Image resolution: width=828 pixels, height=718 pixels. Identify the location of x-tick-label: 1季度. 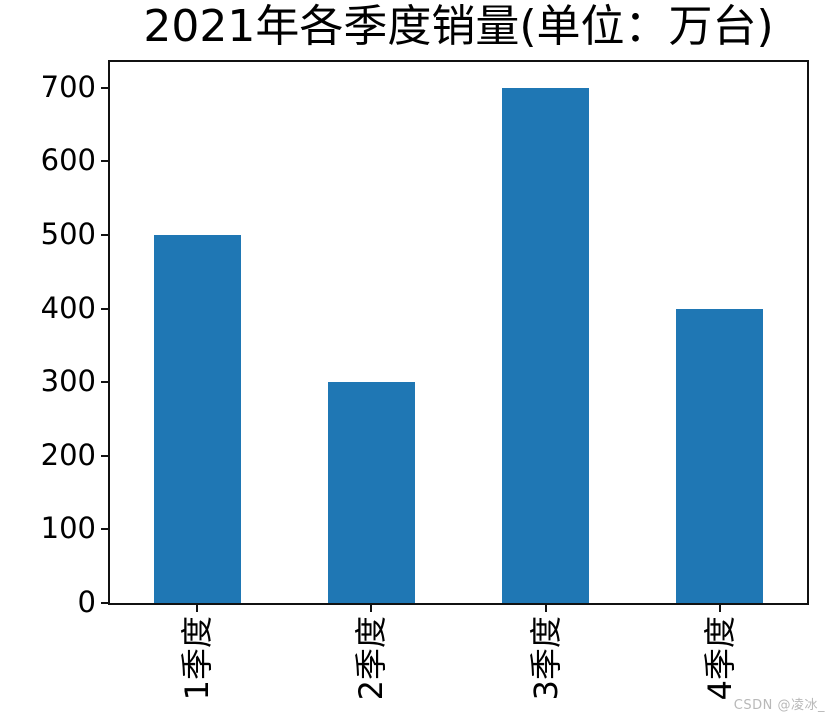
(197, 658).